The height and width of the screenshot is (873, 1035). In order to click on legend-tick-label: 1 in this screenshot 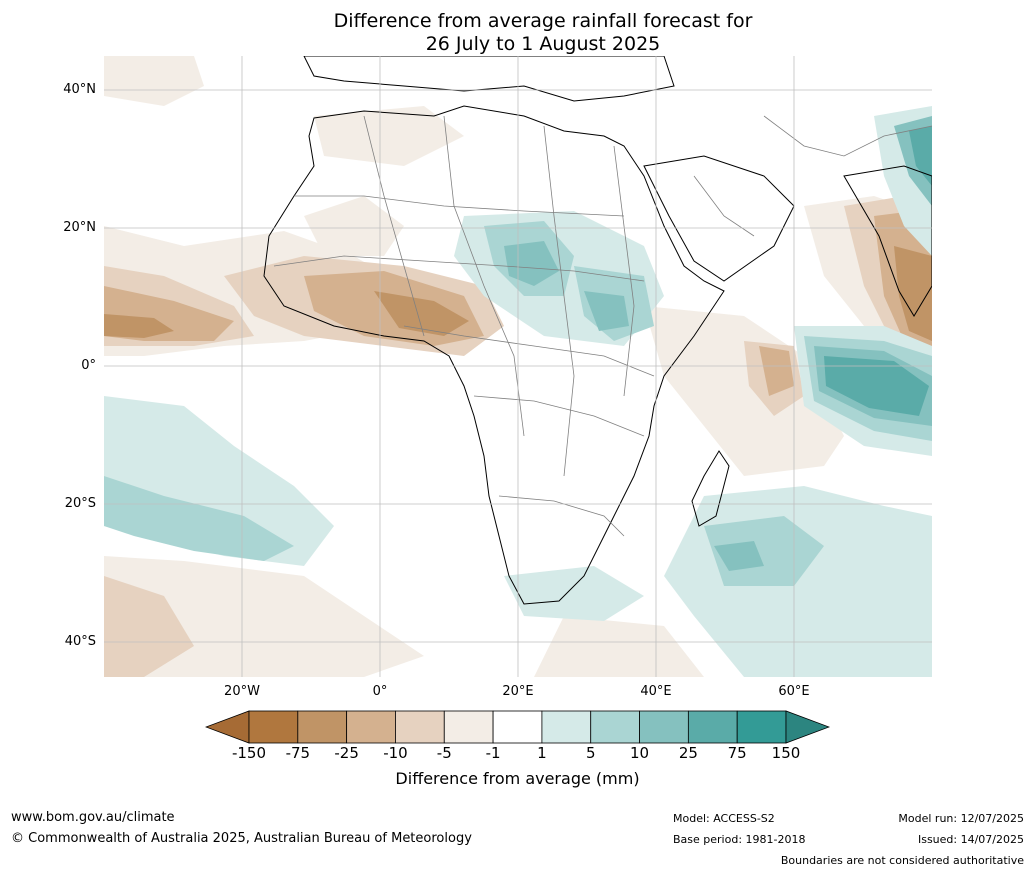, I will do `click(542, 753)`.